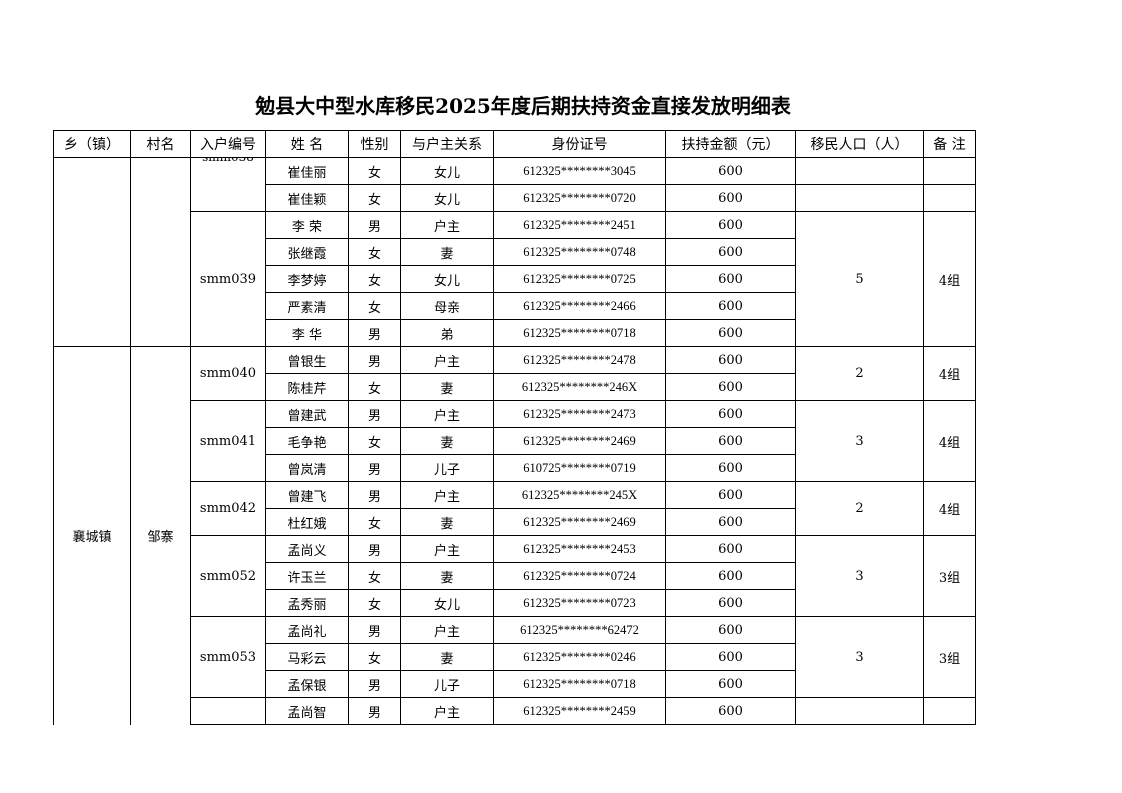 The image size is (1122, 793). What do you see at coordinates (949, 144) in the screenshot?
I see `header-note: 备 注` at bounding box center [949, 144].